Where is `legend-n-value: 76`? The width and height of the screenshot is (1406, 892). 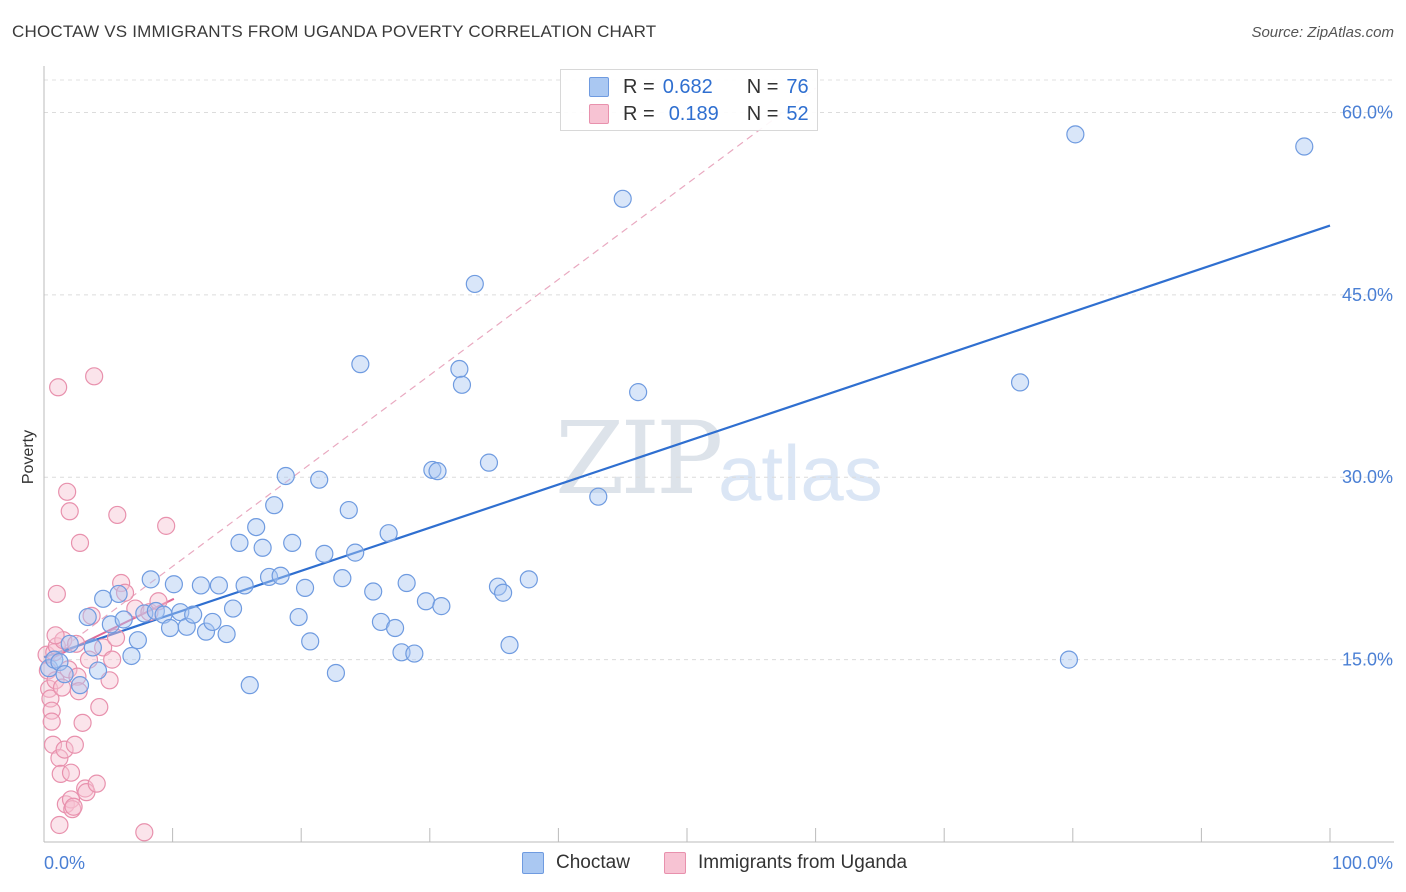
legend-n-value: 76 is located at coordinates (797, 86).